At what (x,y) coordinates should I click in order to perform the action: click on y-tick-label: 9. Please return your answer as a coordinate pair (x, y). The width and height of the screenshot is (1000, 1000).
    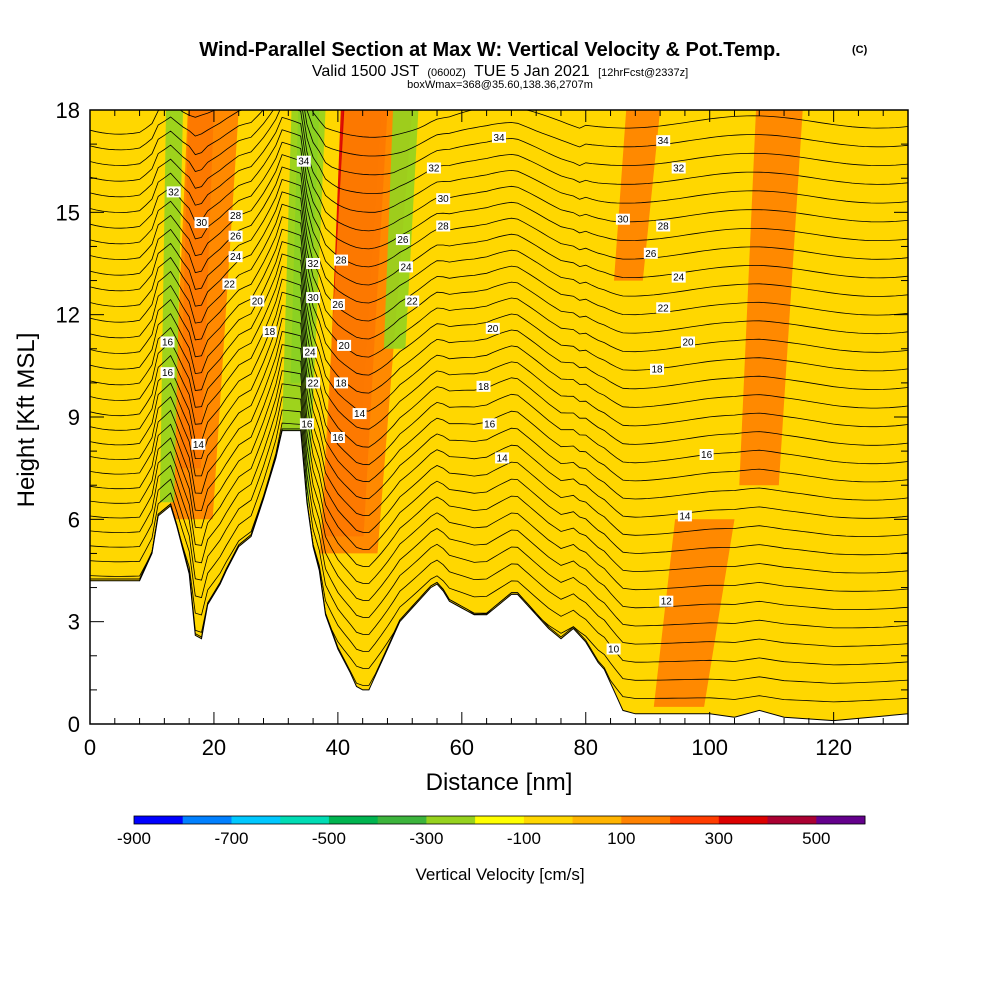
    Looking at the image, I should click on (74, 417).